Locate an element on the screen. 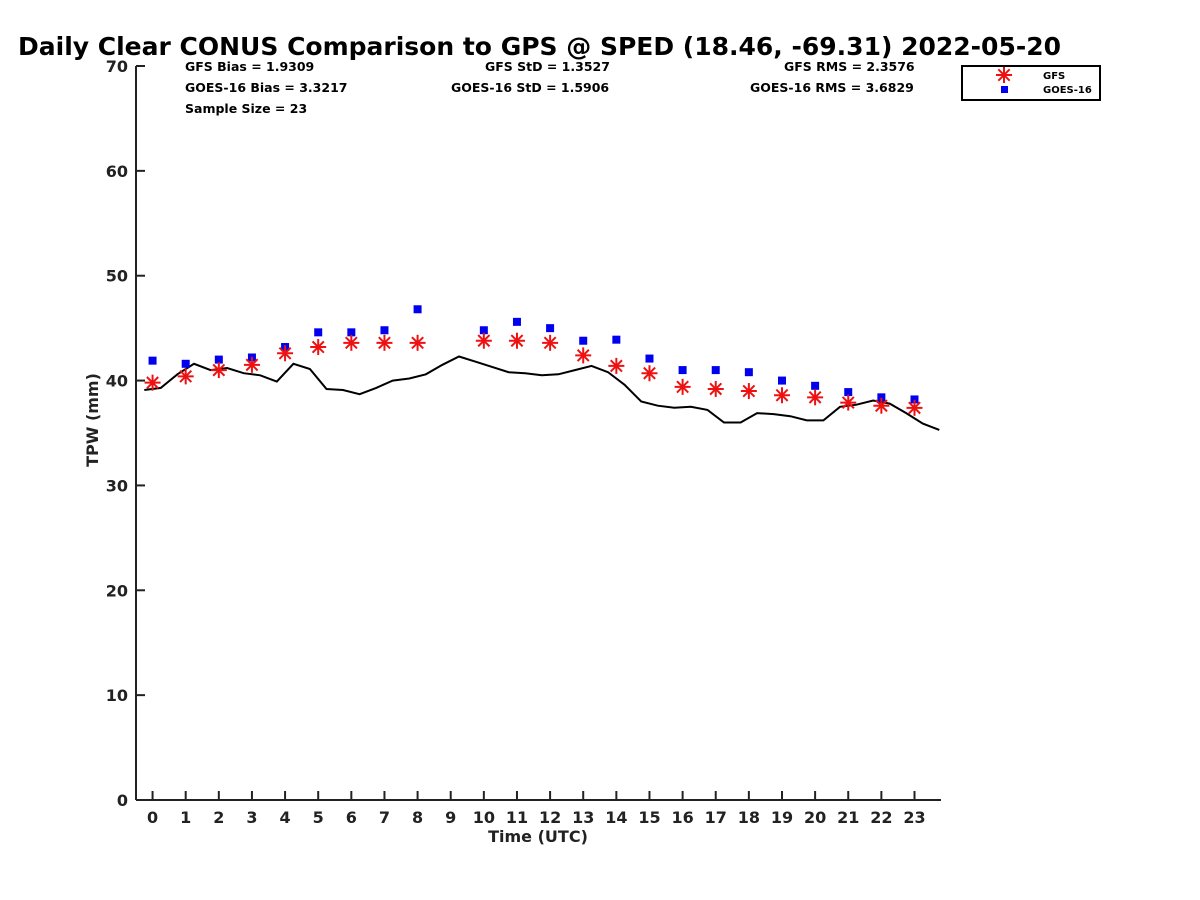 The image size is (1200, 900). x-tick-label: 14 is located at coordinates (616, 817).